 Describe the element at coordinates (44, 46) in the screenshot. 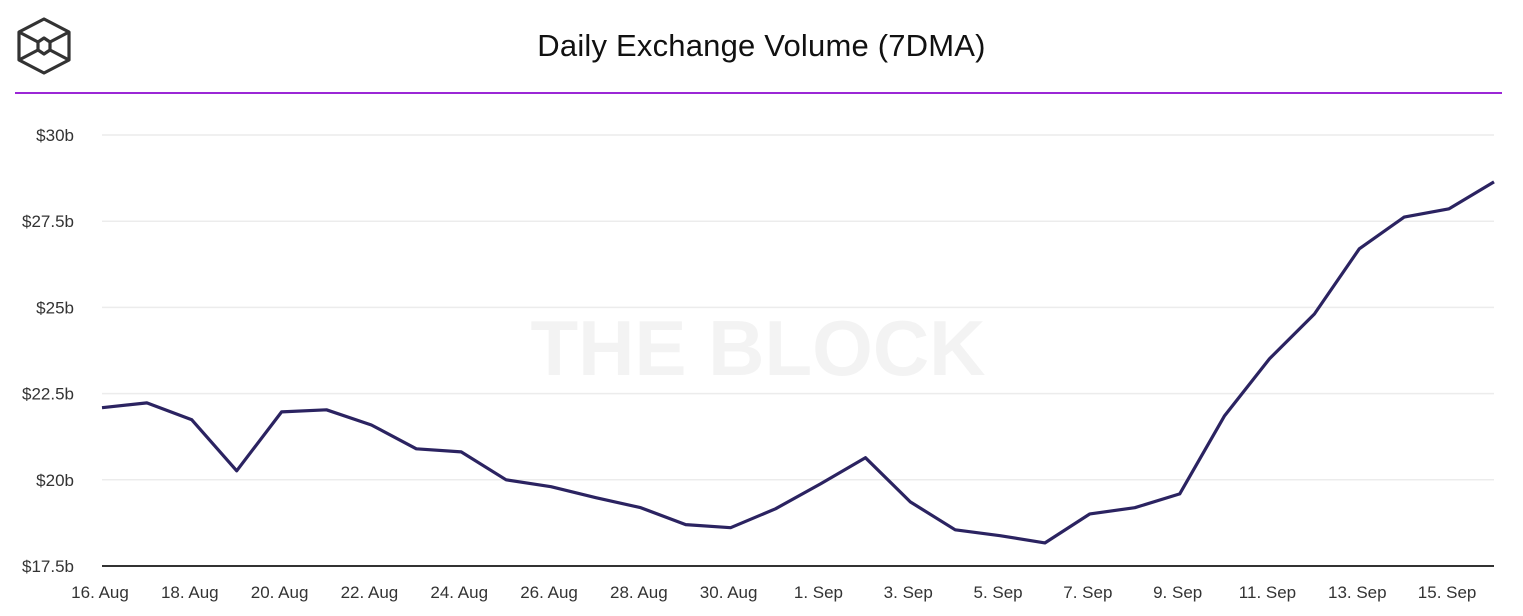

I see `the-block-logo-icon` at that location.